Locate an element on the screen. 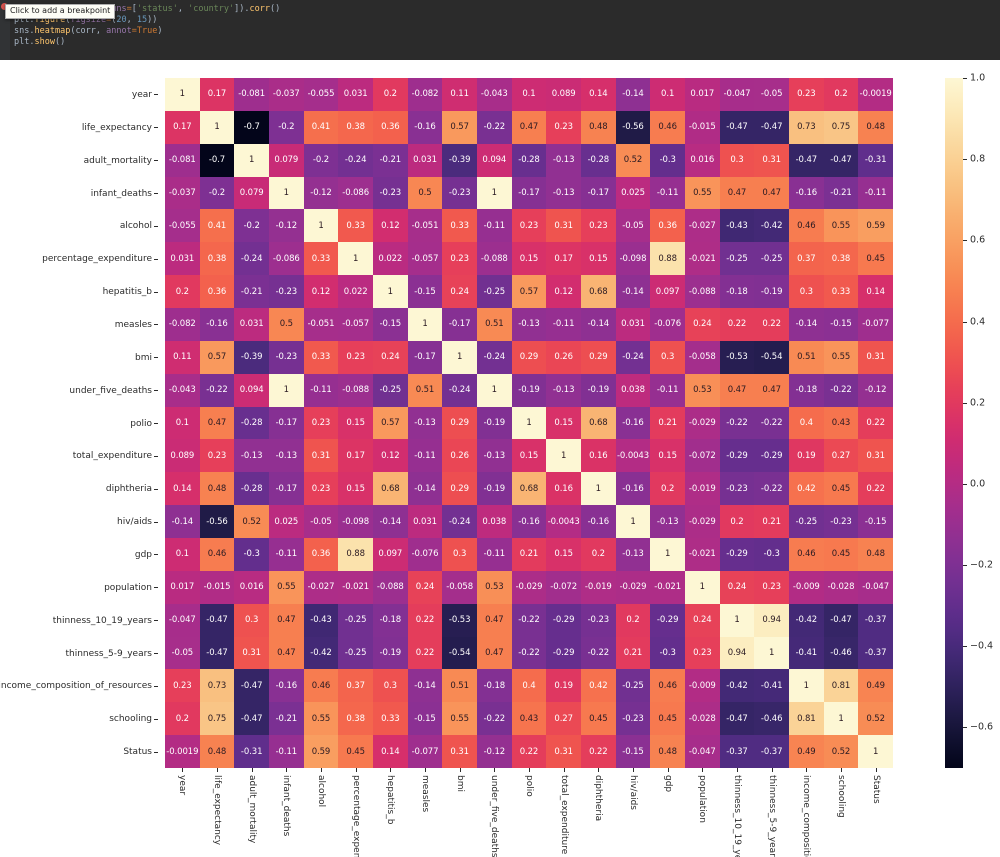 The image size is (1000, 857). x-axis-tick-label: bmi is located at coordinates (459, 783).